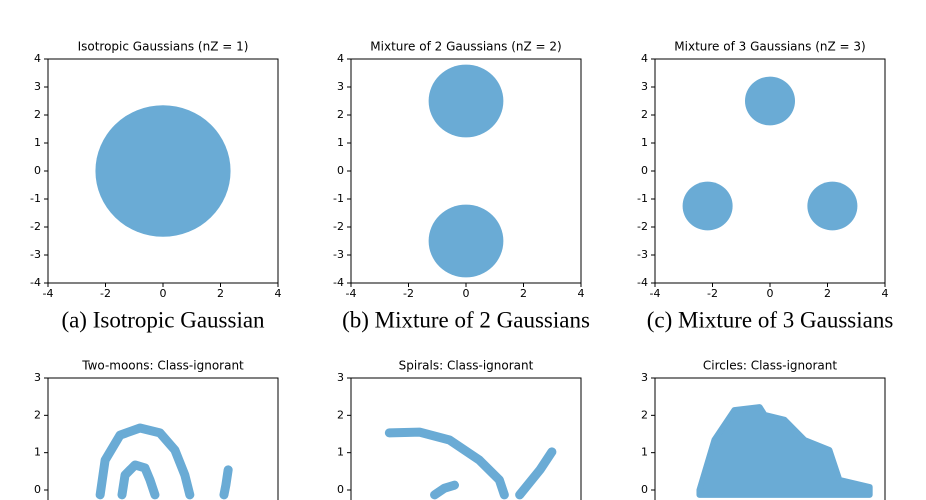 This screenshot has width=926, height=500. What do you see at coordinates (162, 366) in the screenshot?
I see `subplot-title: Two-moons: Class-ignorant` at bounding box center [162, 366].